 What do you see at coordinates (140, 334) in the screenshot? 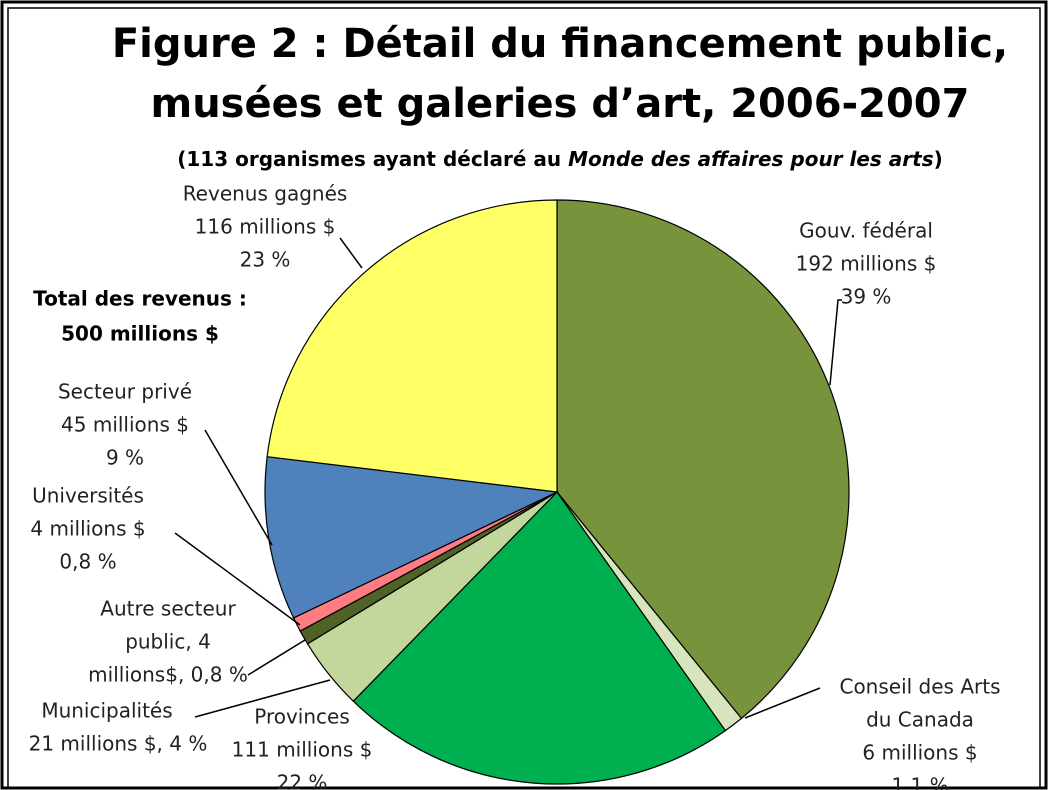
I see `note: 500 millions $` at bounding box center [140, 334].